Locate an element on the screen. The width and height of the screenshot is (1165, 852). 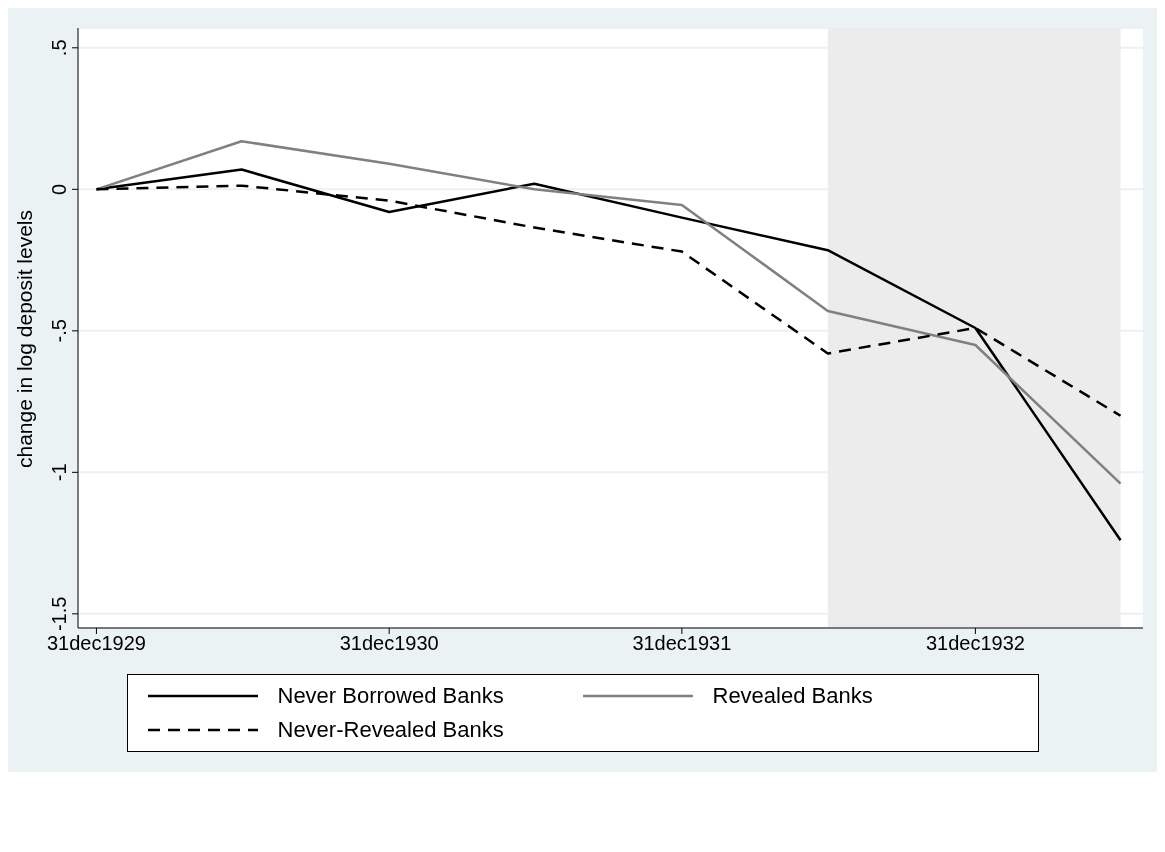
legend-label: Revealed Banks is located at coordinates (792, 696).